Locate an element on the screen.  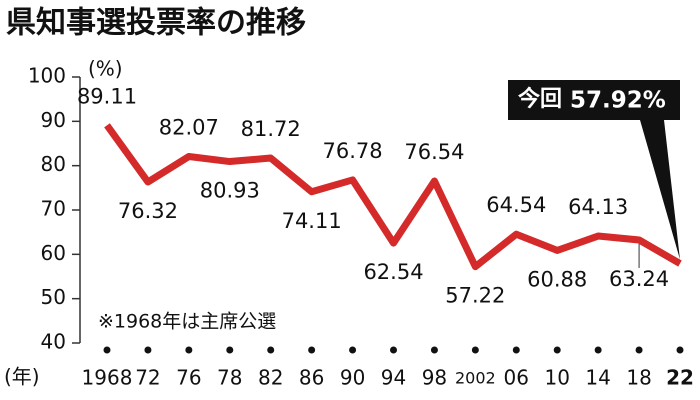
data-label: 57.22 is located at coordinates (475, 296).